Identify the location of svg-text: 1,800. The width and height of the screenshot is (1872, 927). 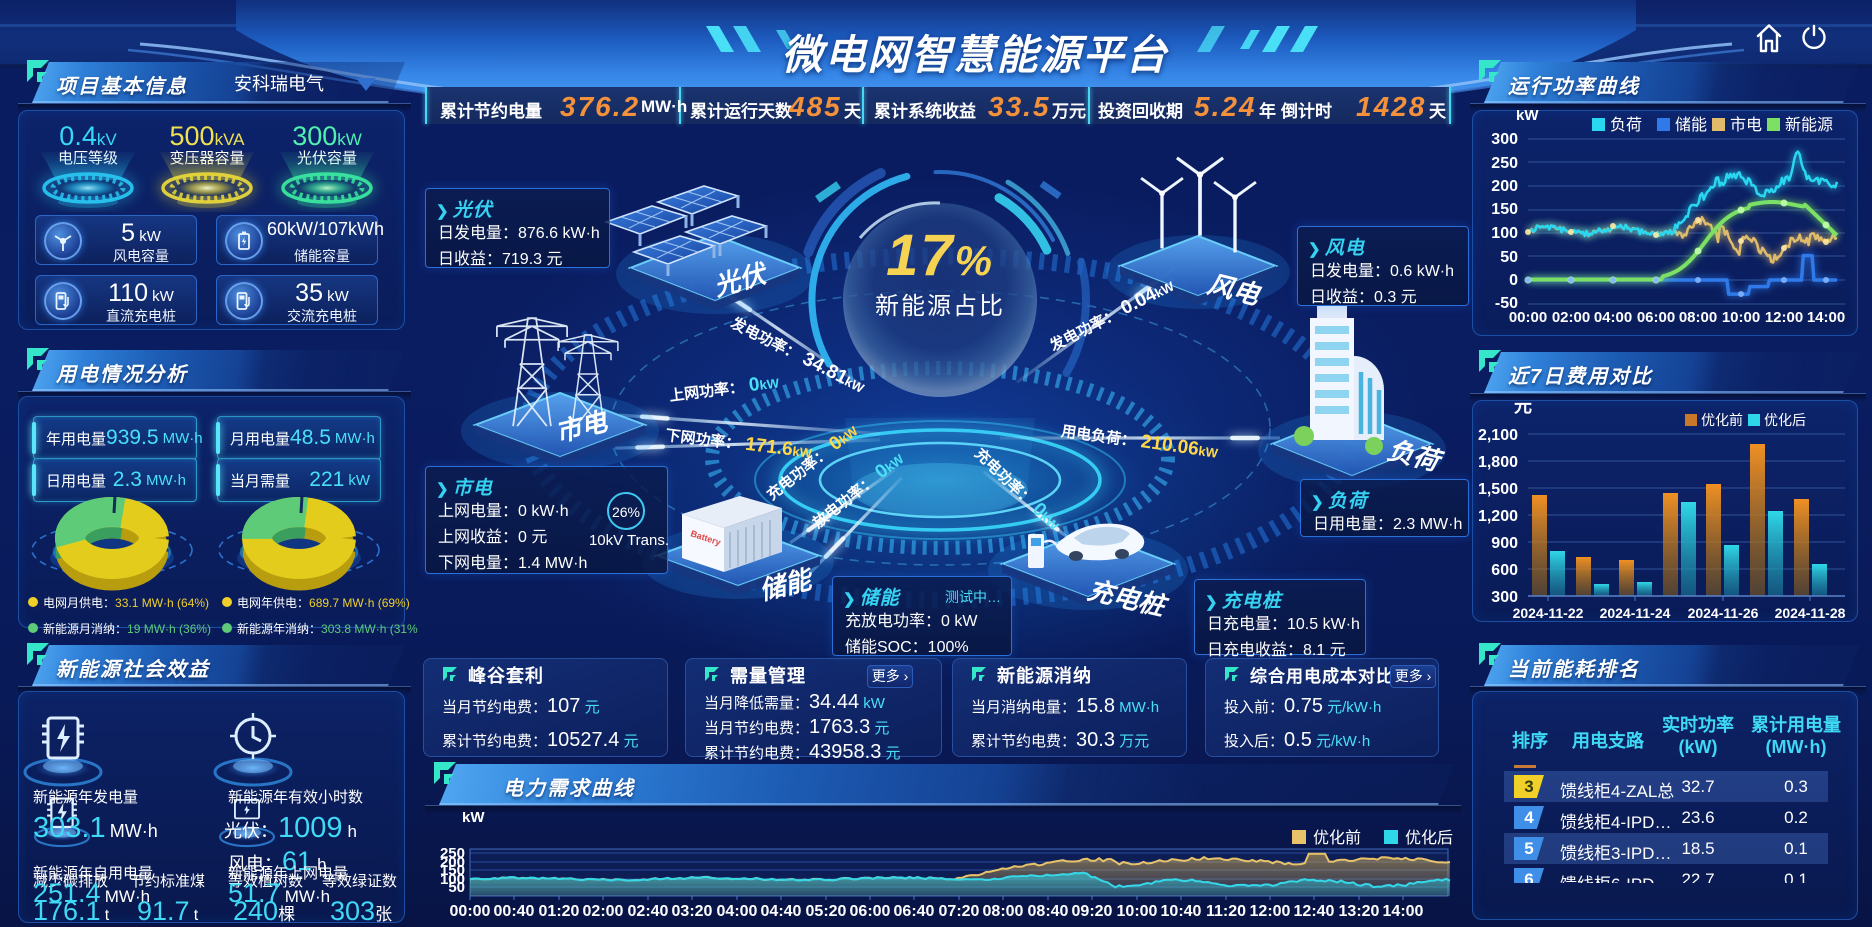
(1498, 462).